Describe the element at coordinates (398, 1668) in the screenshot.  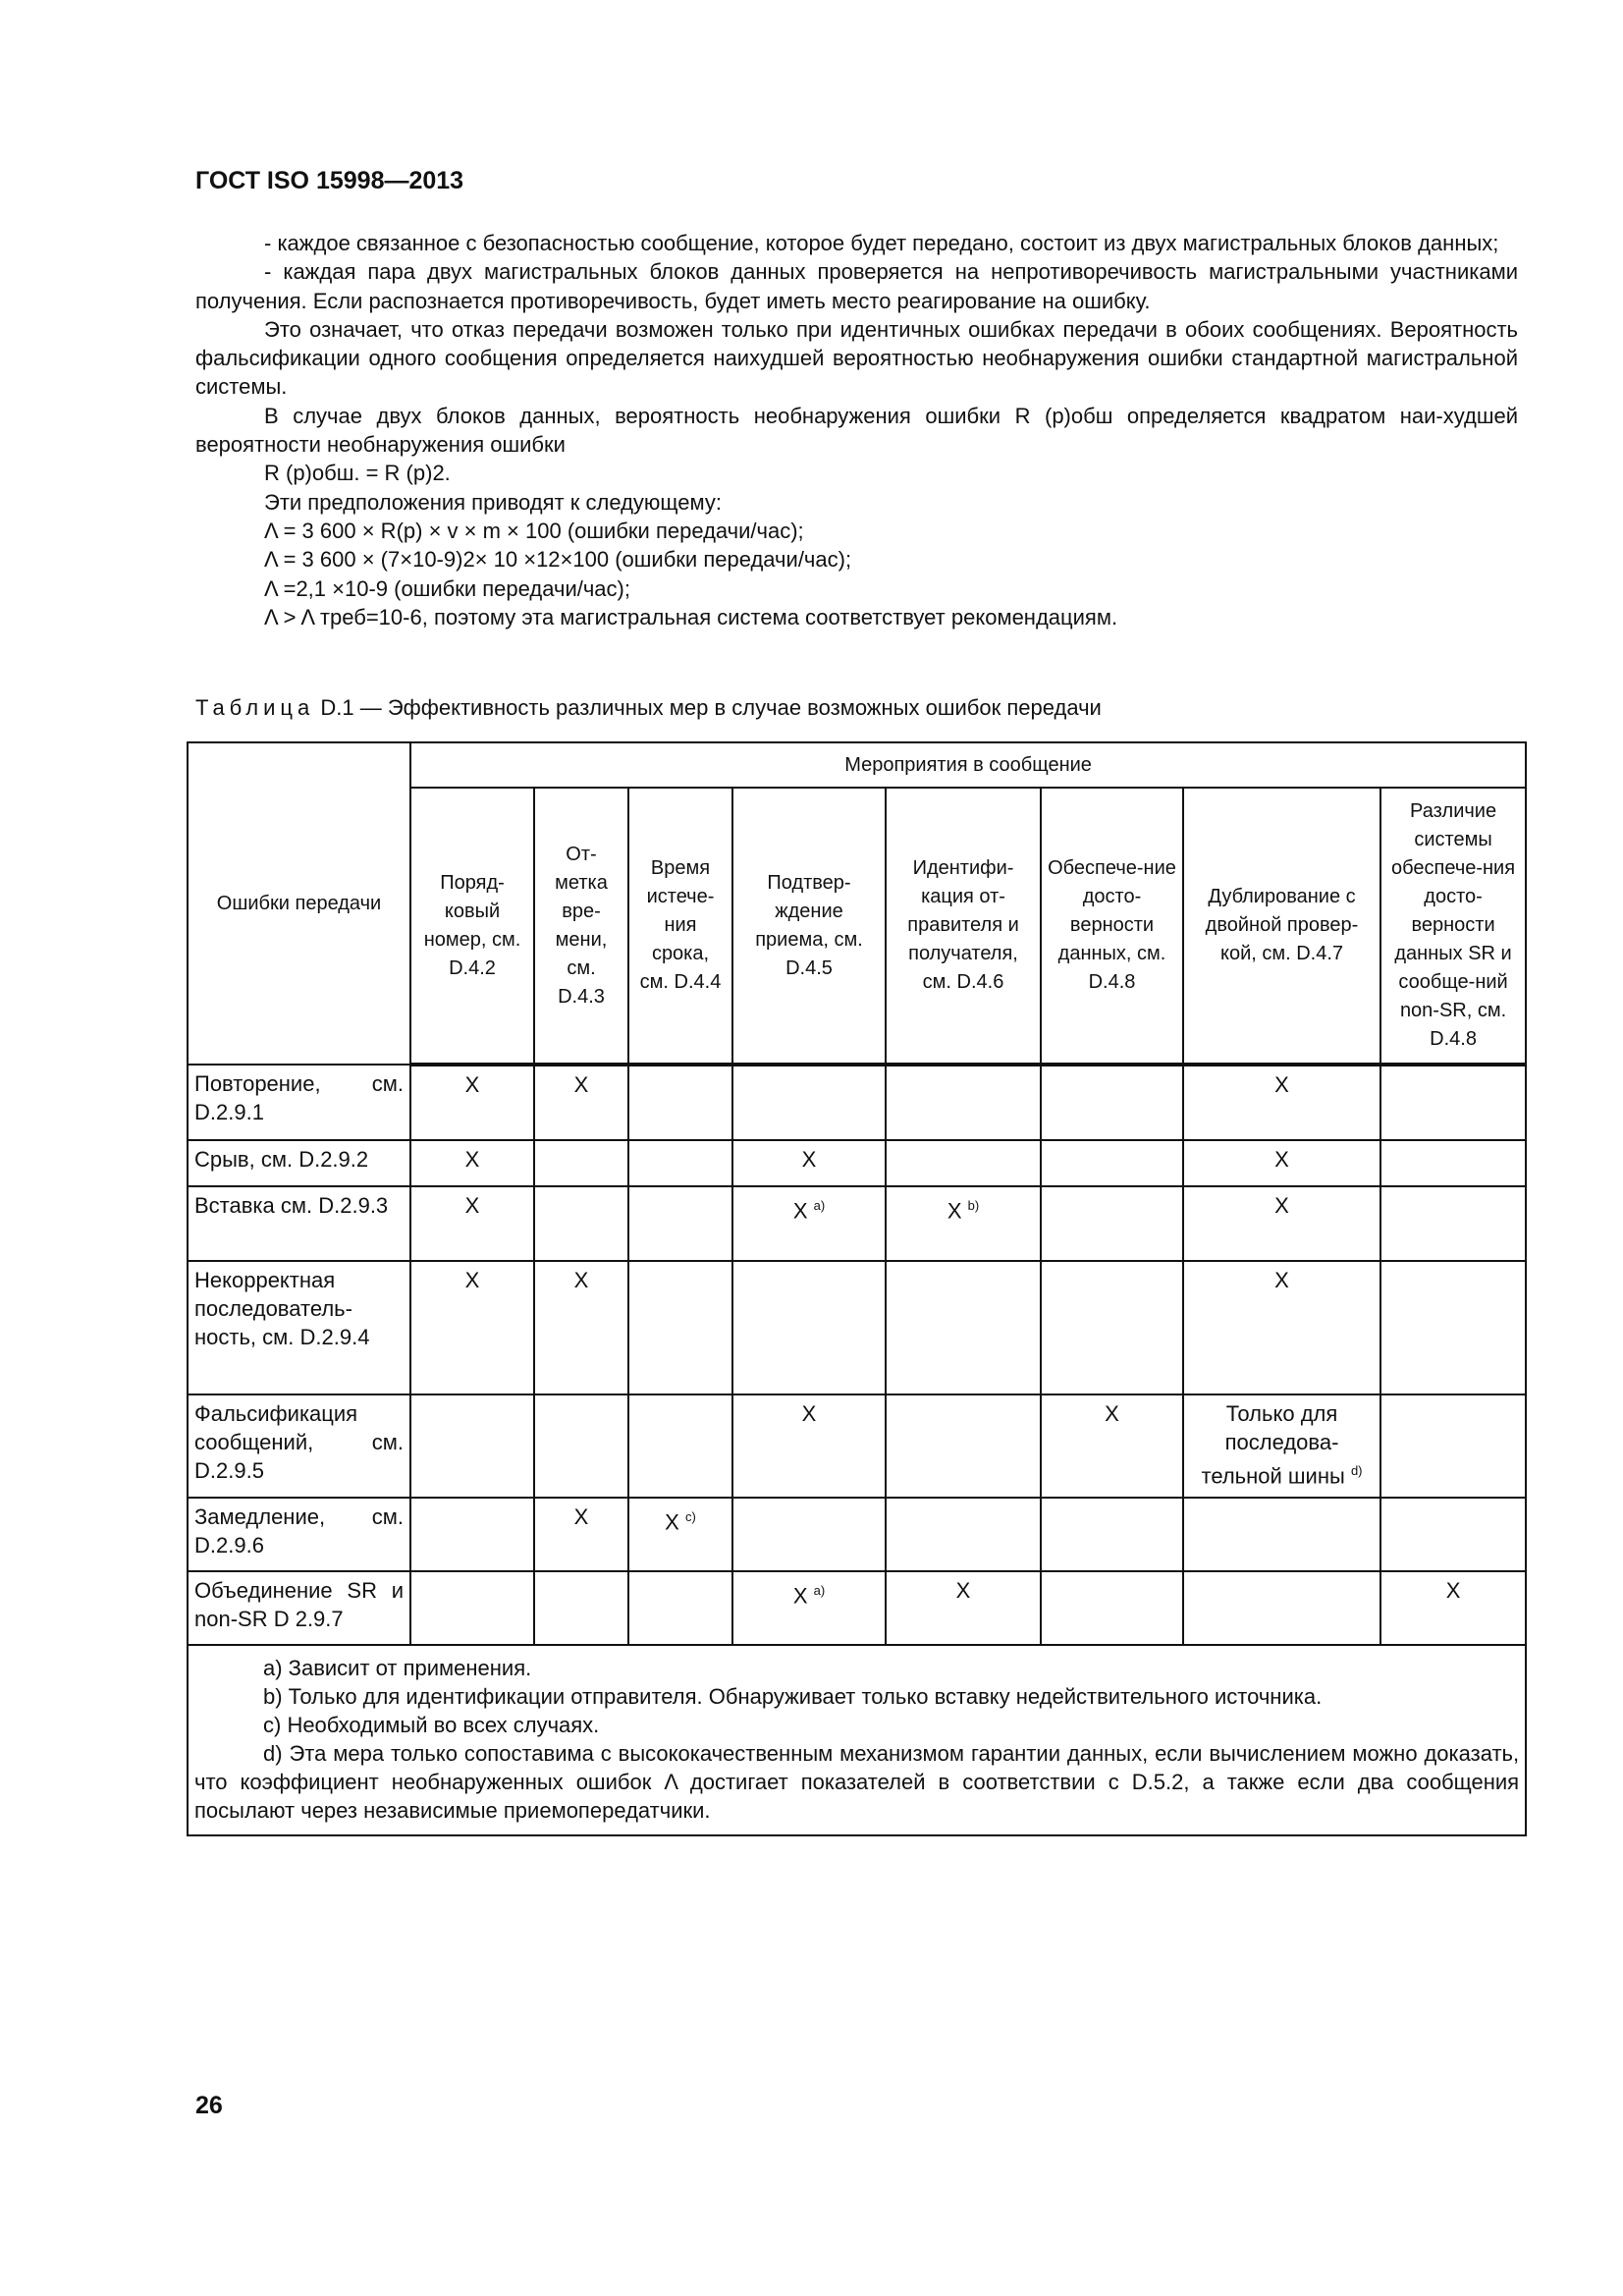
I see `table-note: а) Зависит от применения.` at that location.